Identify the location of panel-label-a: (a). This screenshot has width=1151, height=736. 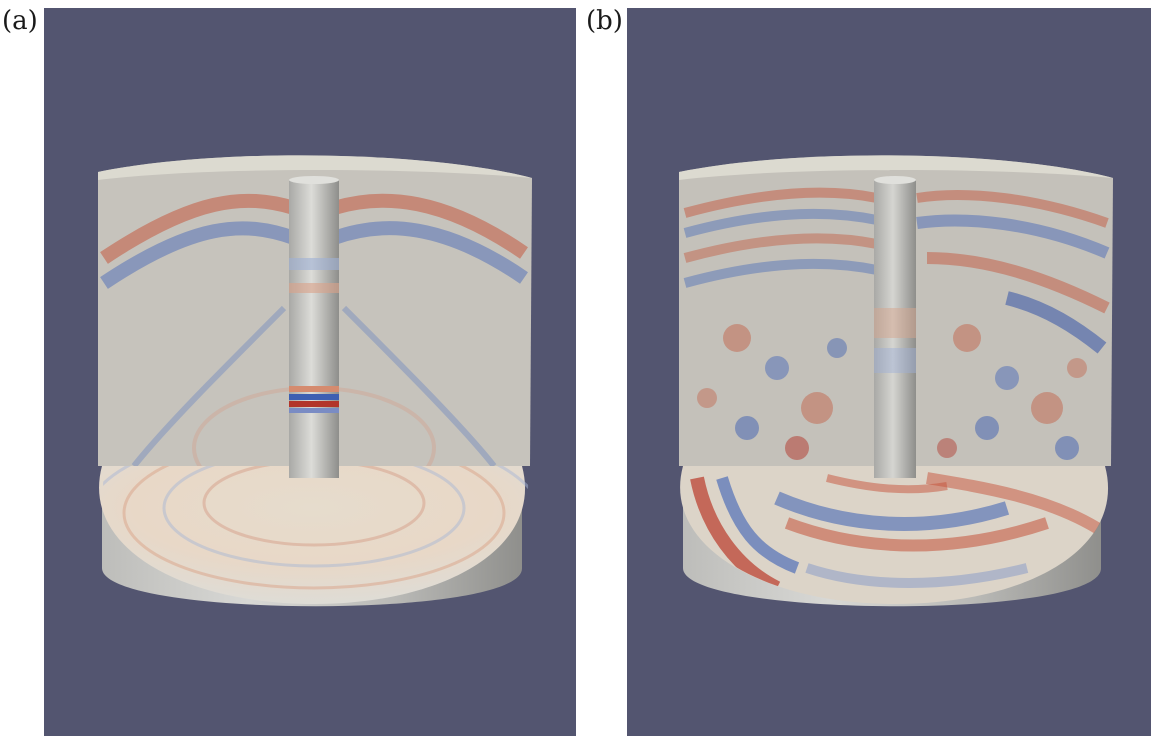
(20, 21).